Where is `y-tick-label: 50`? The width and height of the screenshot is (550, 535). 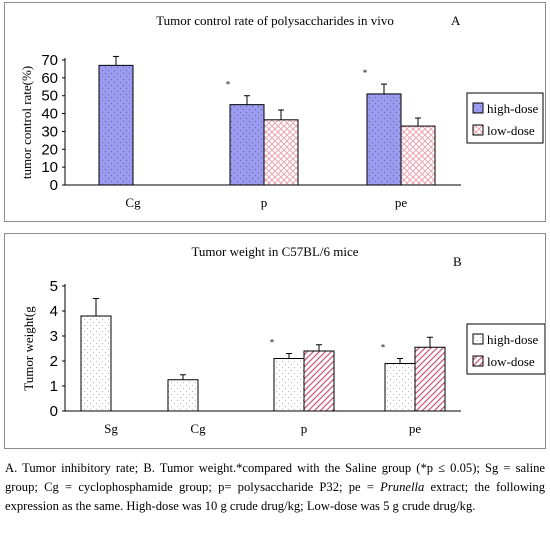
y-tick-label: 50 is located at coordinates (49, 96).